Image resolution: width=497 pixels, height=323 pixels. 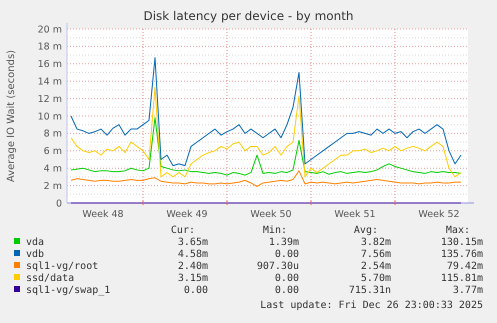 What do you see at coordinates (68, 290) in the screenshot?
I see `legend-label: sql1-vg/swap_1` at bounding box center [68, 290].